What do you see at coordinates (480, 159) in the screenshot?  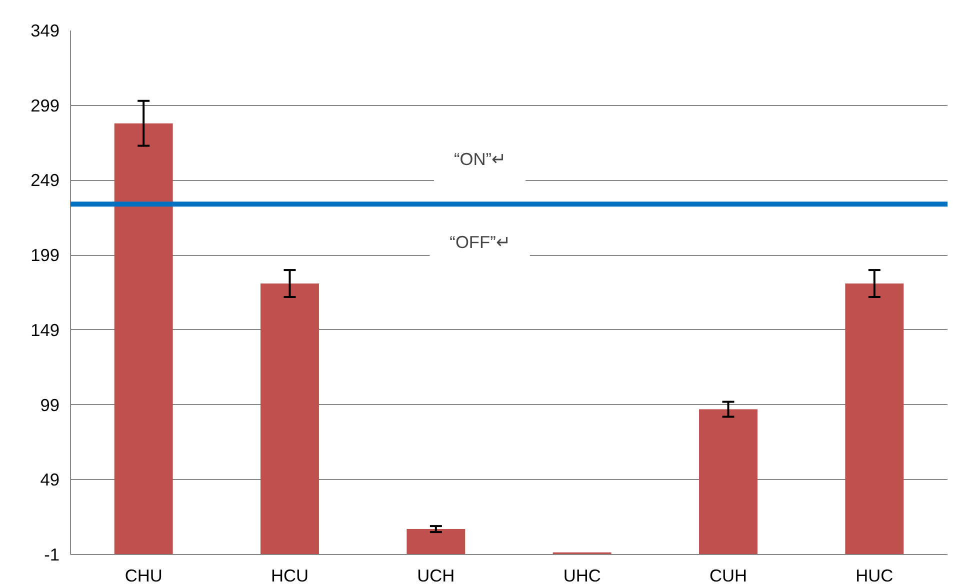 I see `annotation: “ON”↵` at bounding box center [480, 159].